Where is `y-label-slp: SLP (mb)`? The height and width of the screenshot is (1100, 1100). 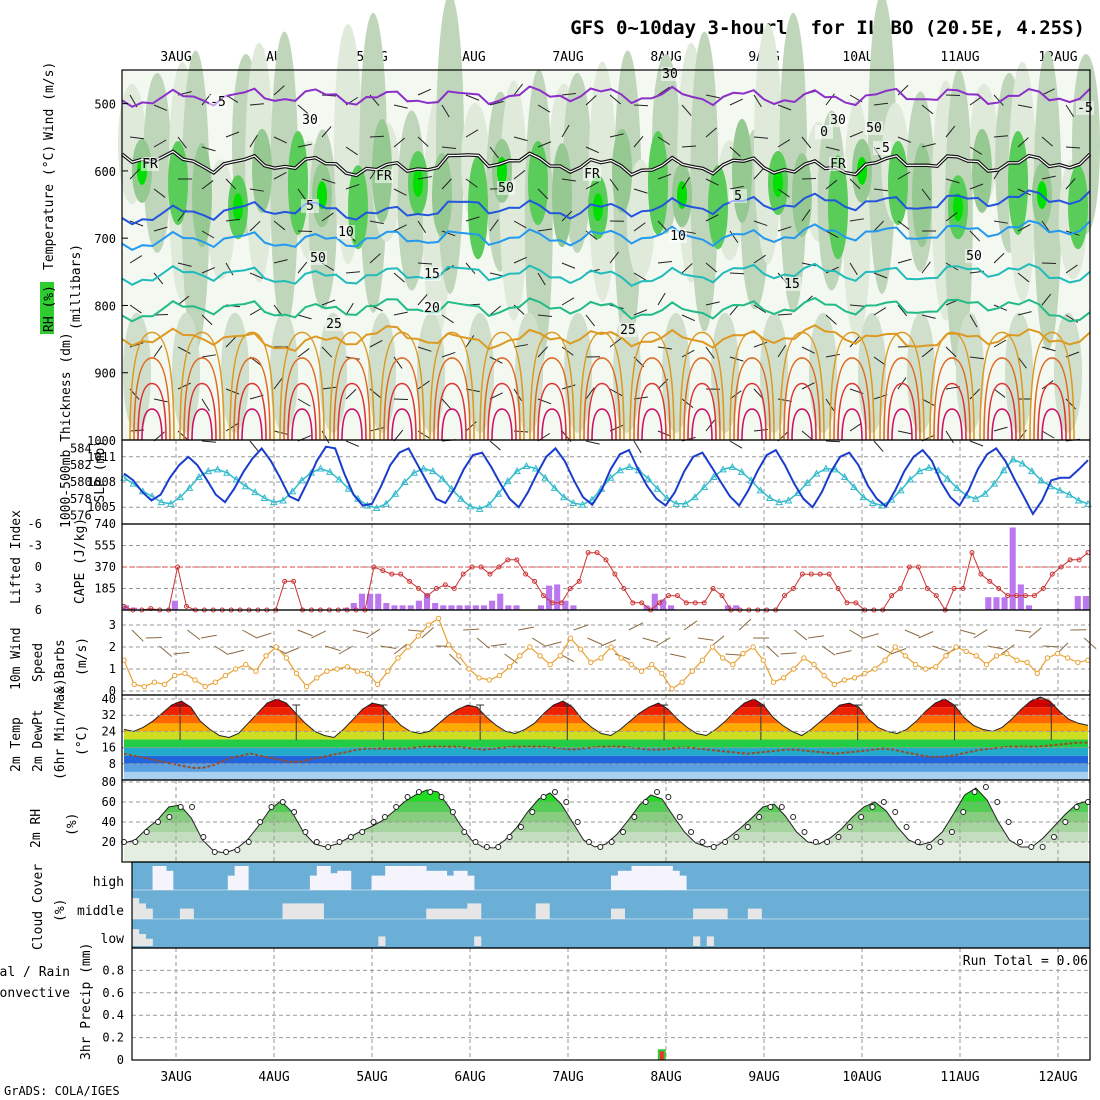 y-label-slp: SLP (mb) is located at coordinates (100, 471).